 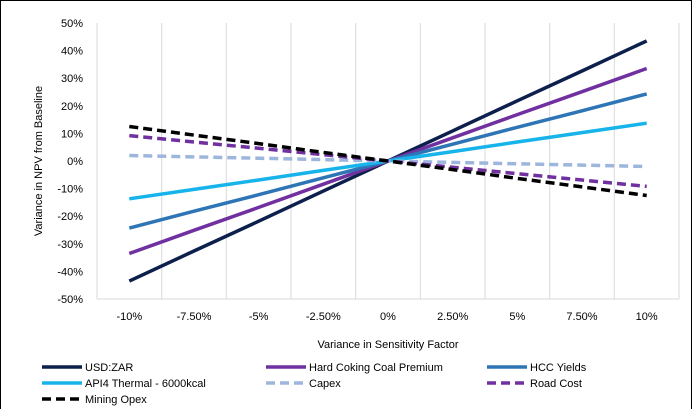 What do you see at coordinates (647, 317) in the screenshot?
I see `x-tick-label: 10%` at bounding box center [647, 317].